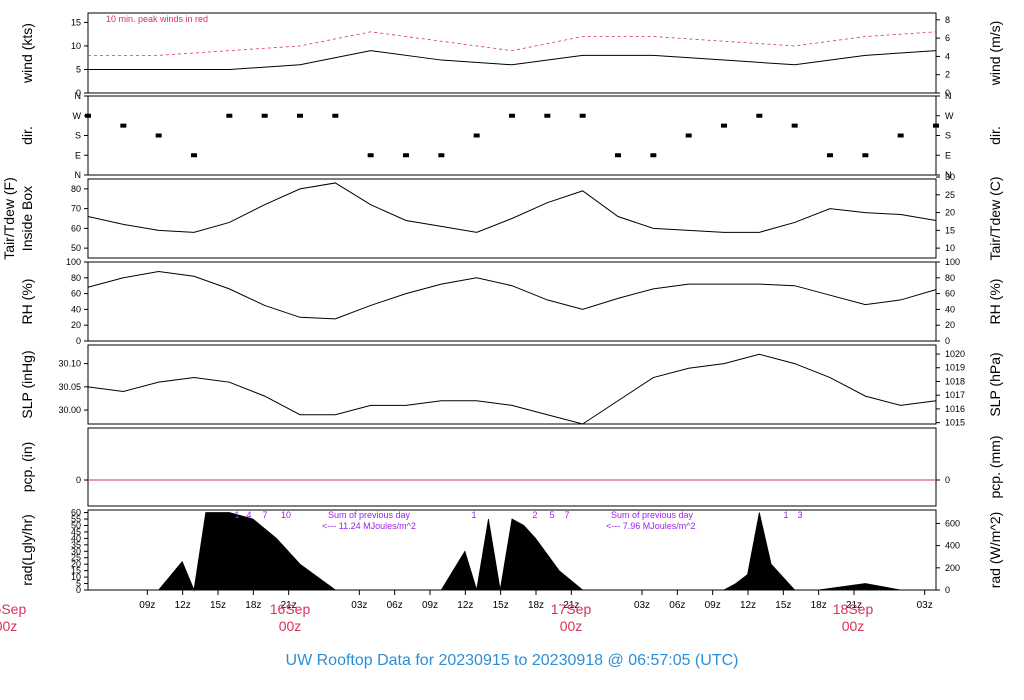  Describe the element at coordinates (512, 135) in the screenshot. I see `panel-frame-dir` at that location.